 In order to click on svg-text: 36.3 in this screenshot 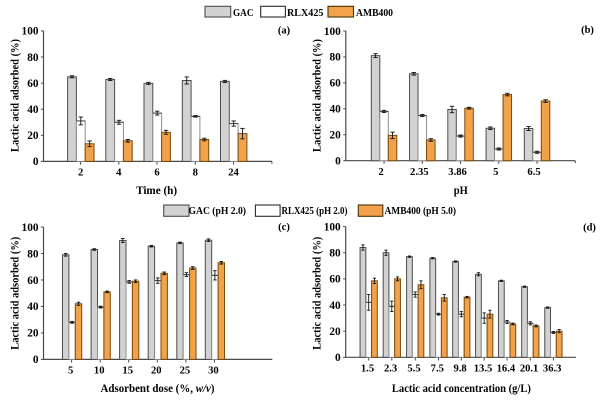, I will do `click(552, 369)`.